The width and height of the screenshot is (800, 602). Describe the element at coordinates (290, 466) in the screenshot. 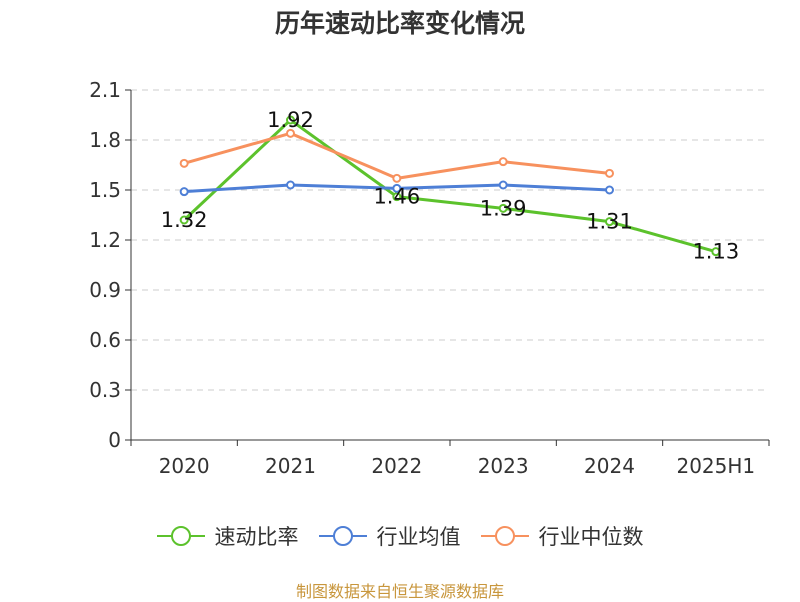

I see `x-tick-label: 2021` at that location.